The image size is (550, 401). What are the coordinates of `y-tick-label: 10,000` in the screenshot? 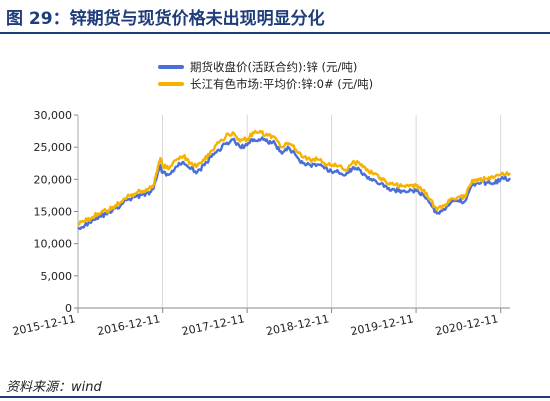 It's located at (53, 244).